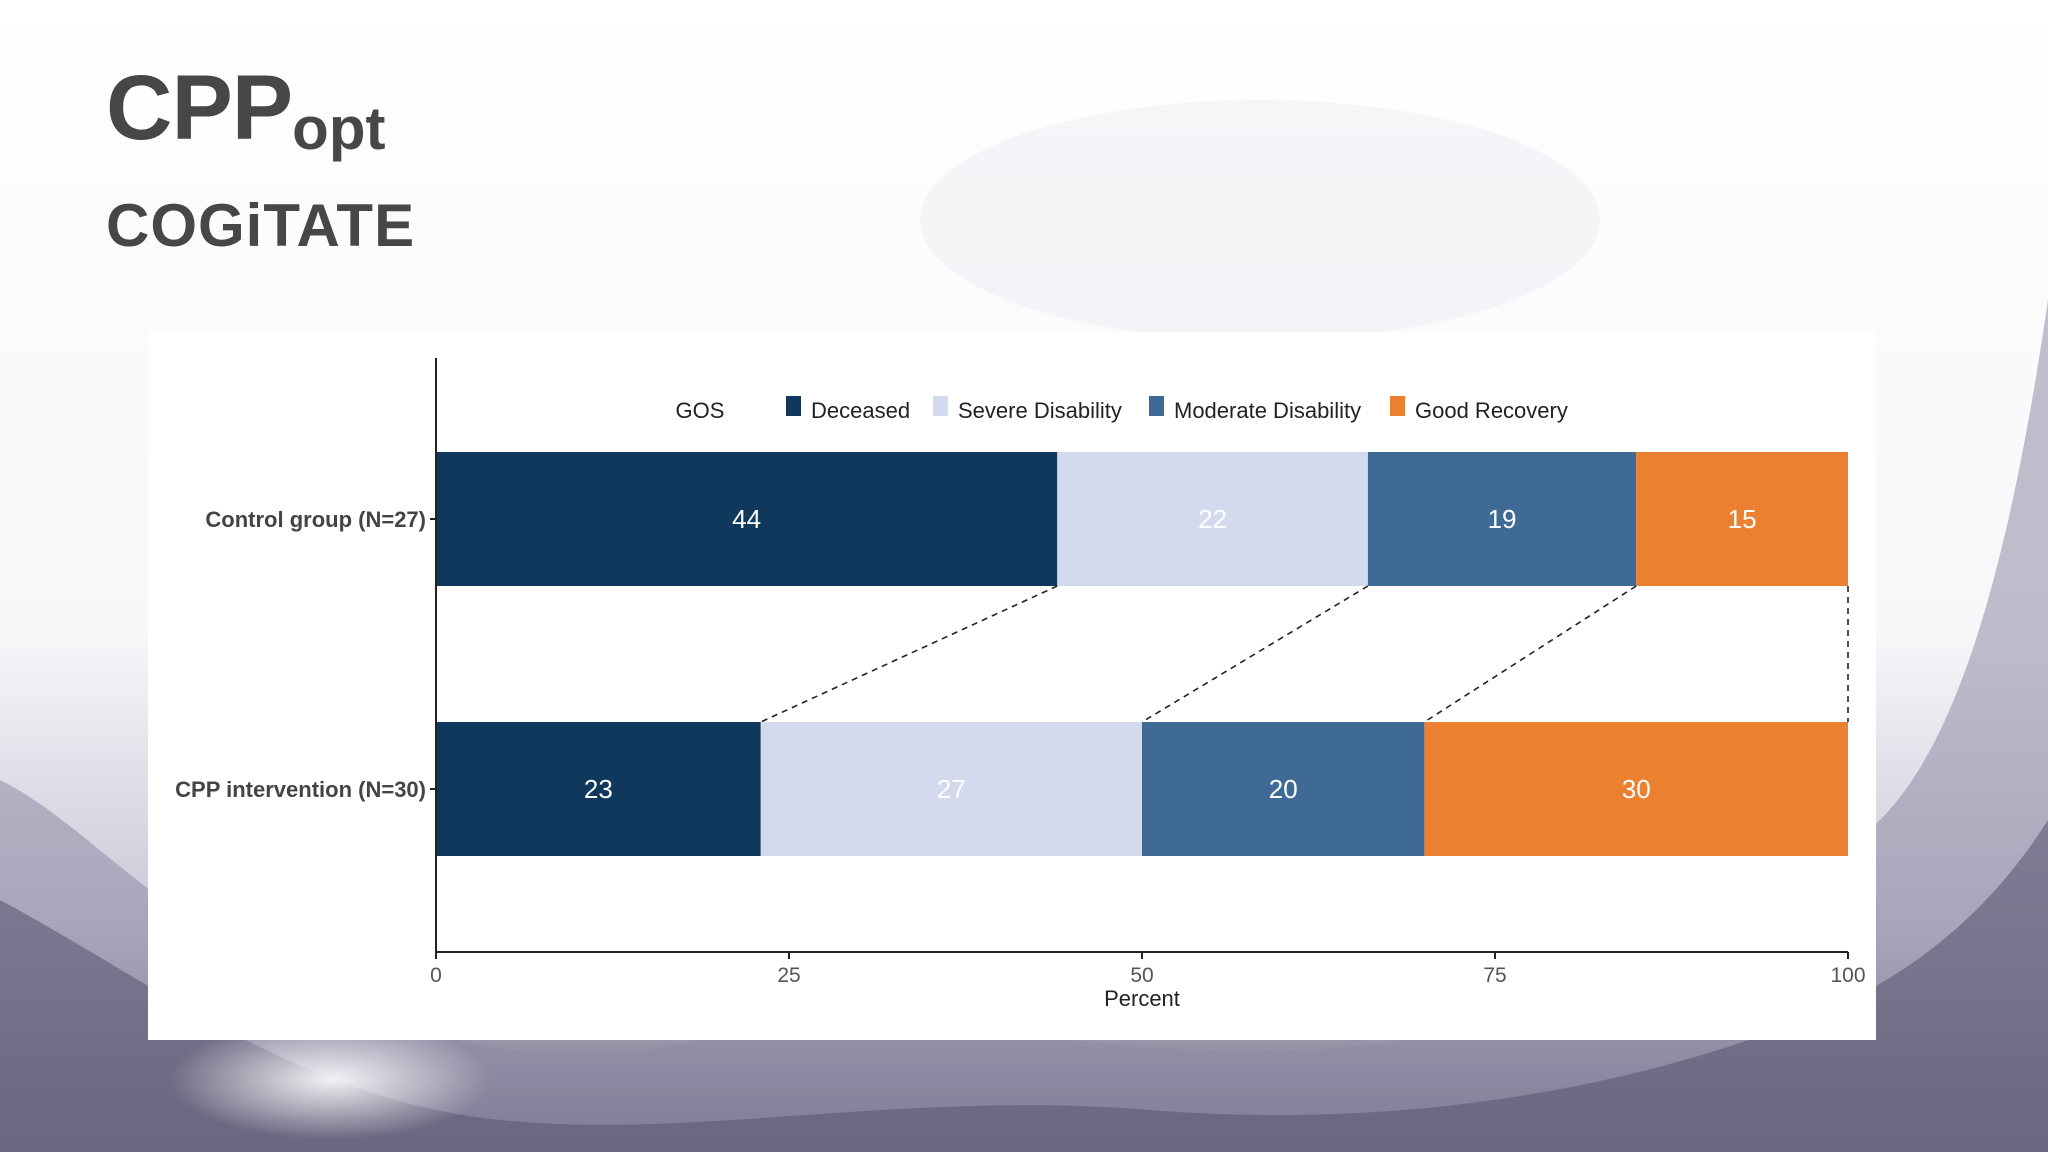 The image size is (2048, 1152). What do you see at coordinates (1494, 975) in the screenshot?
I see `x-tick-label: 75` at bounding box center [1494, 975].